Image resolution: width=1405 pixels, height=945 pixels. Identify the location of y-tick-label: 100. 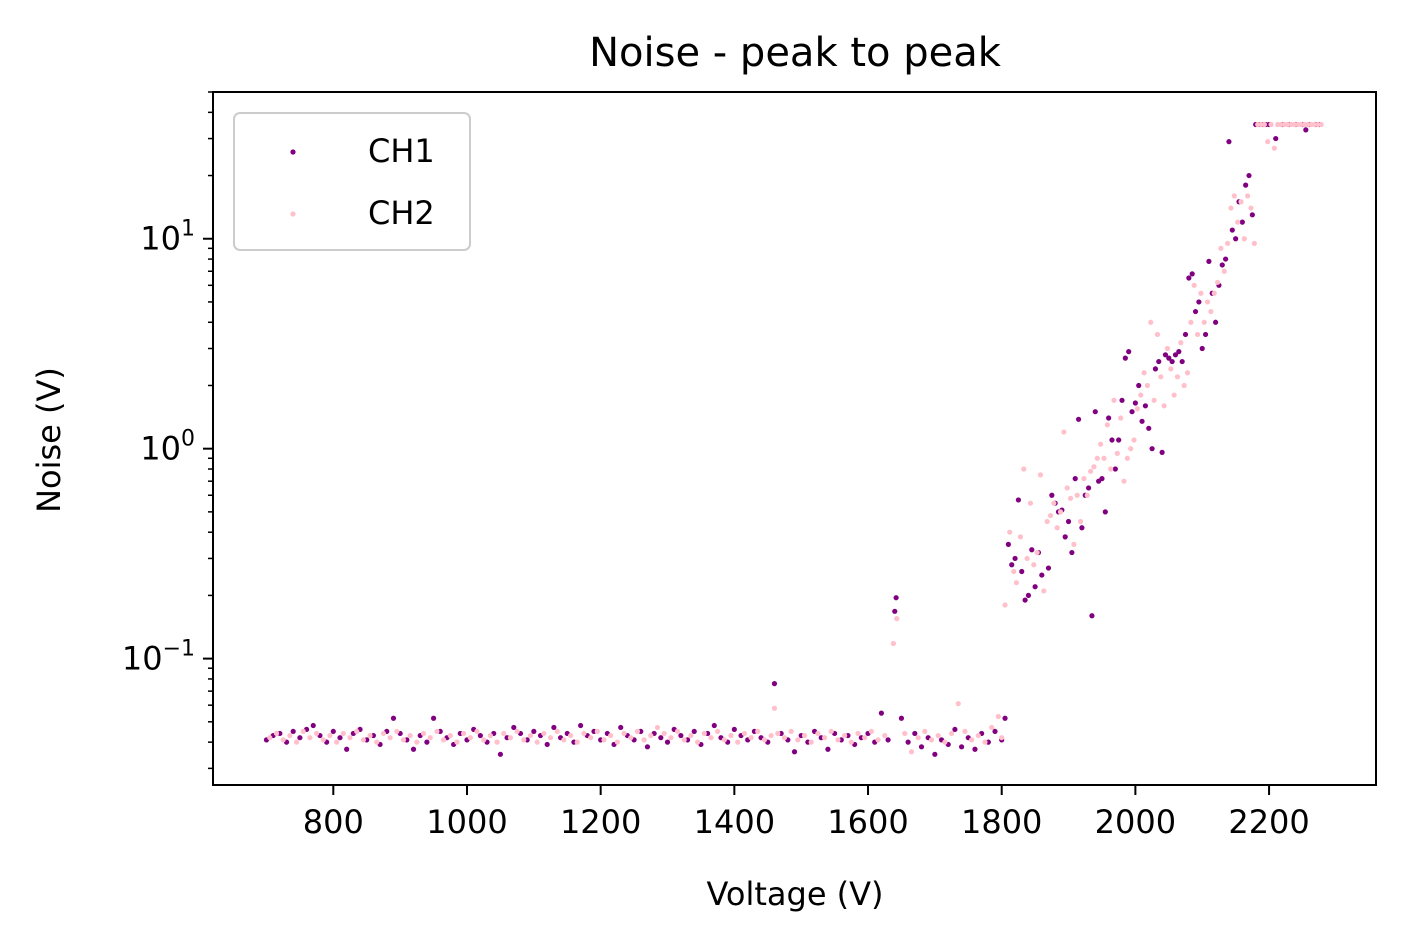
(167, 447).